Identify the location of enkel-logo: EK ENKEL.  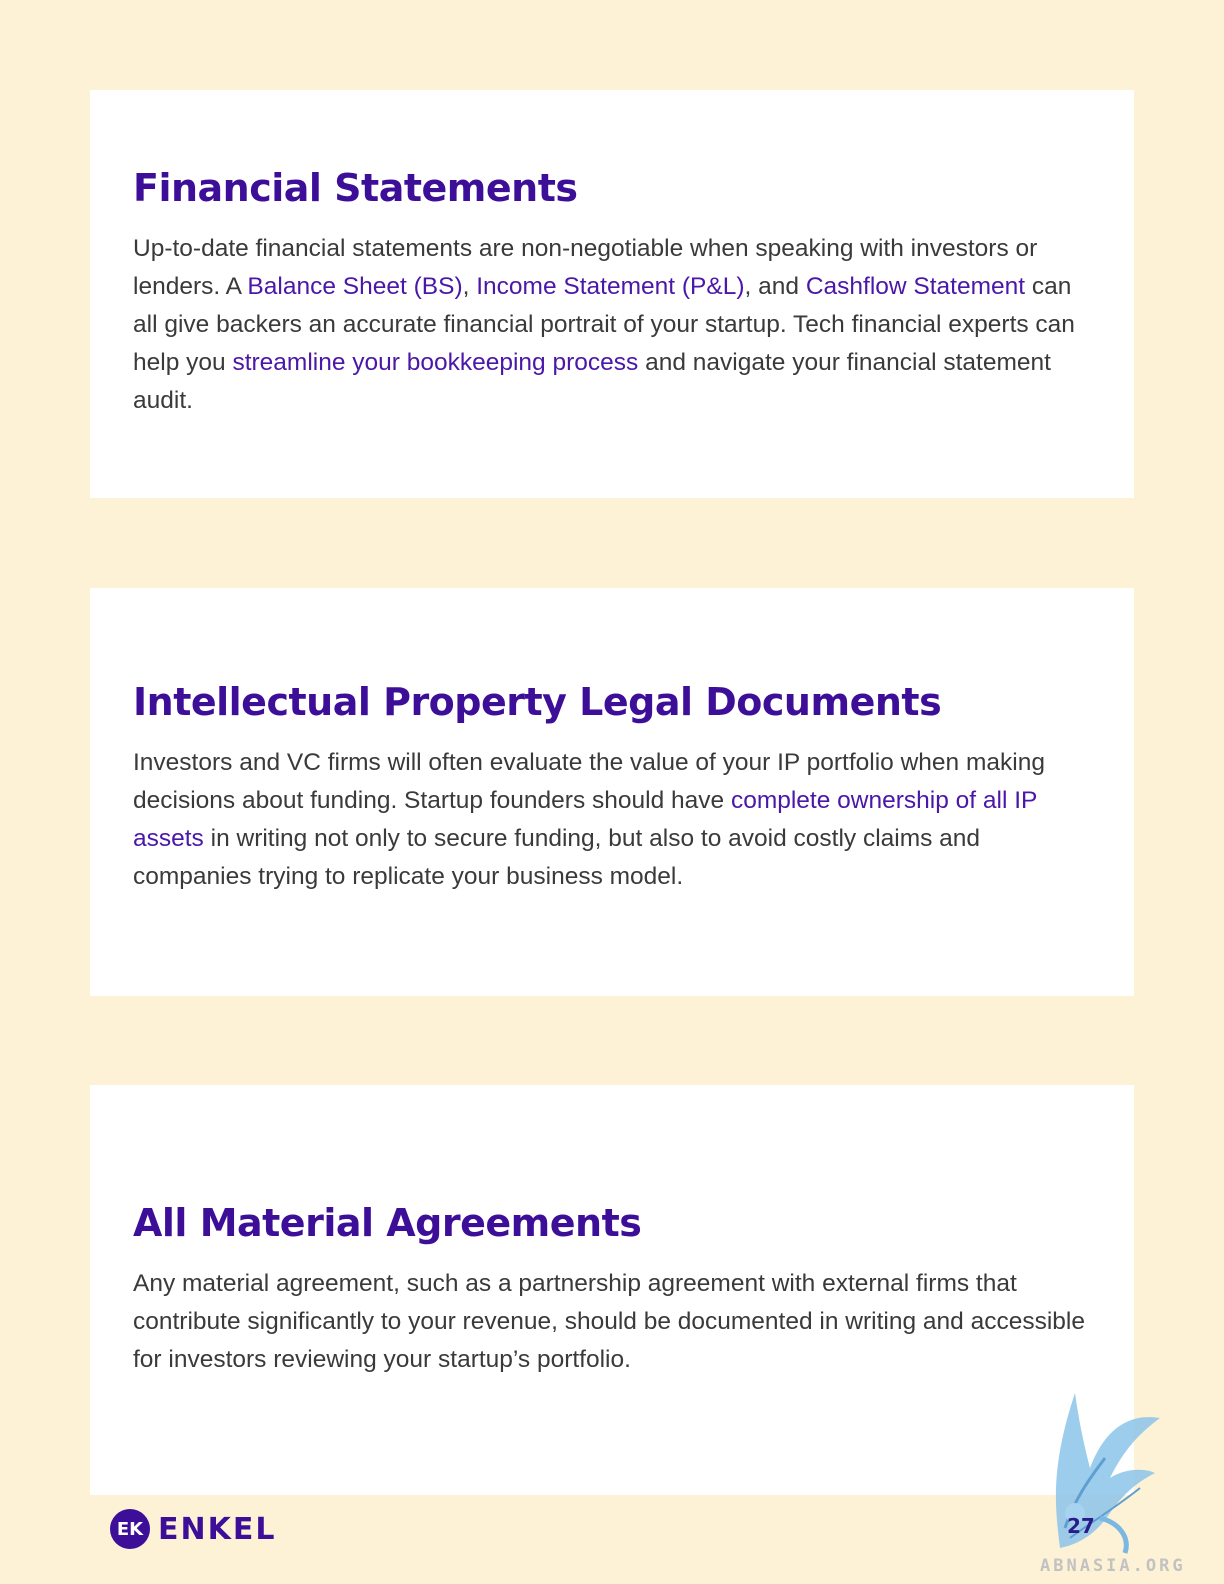
(193, 1529).